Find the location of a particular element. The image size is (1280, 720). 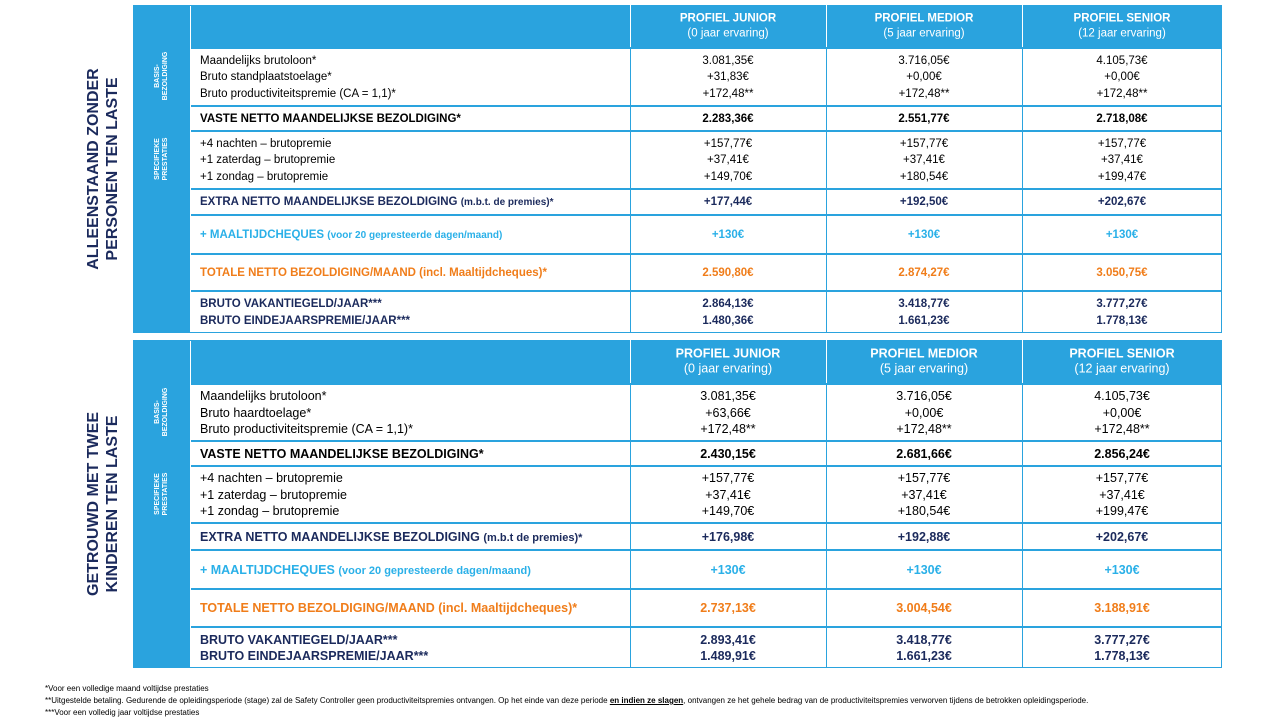

row-label-text: + MAALTIJDCHEQUES is located at coordinates (267, 569).